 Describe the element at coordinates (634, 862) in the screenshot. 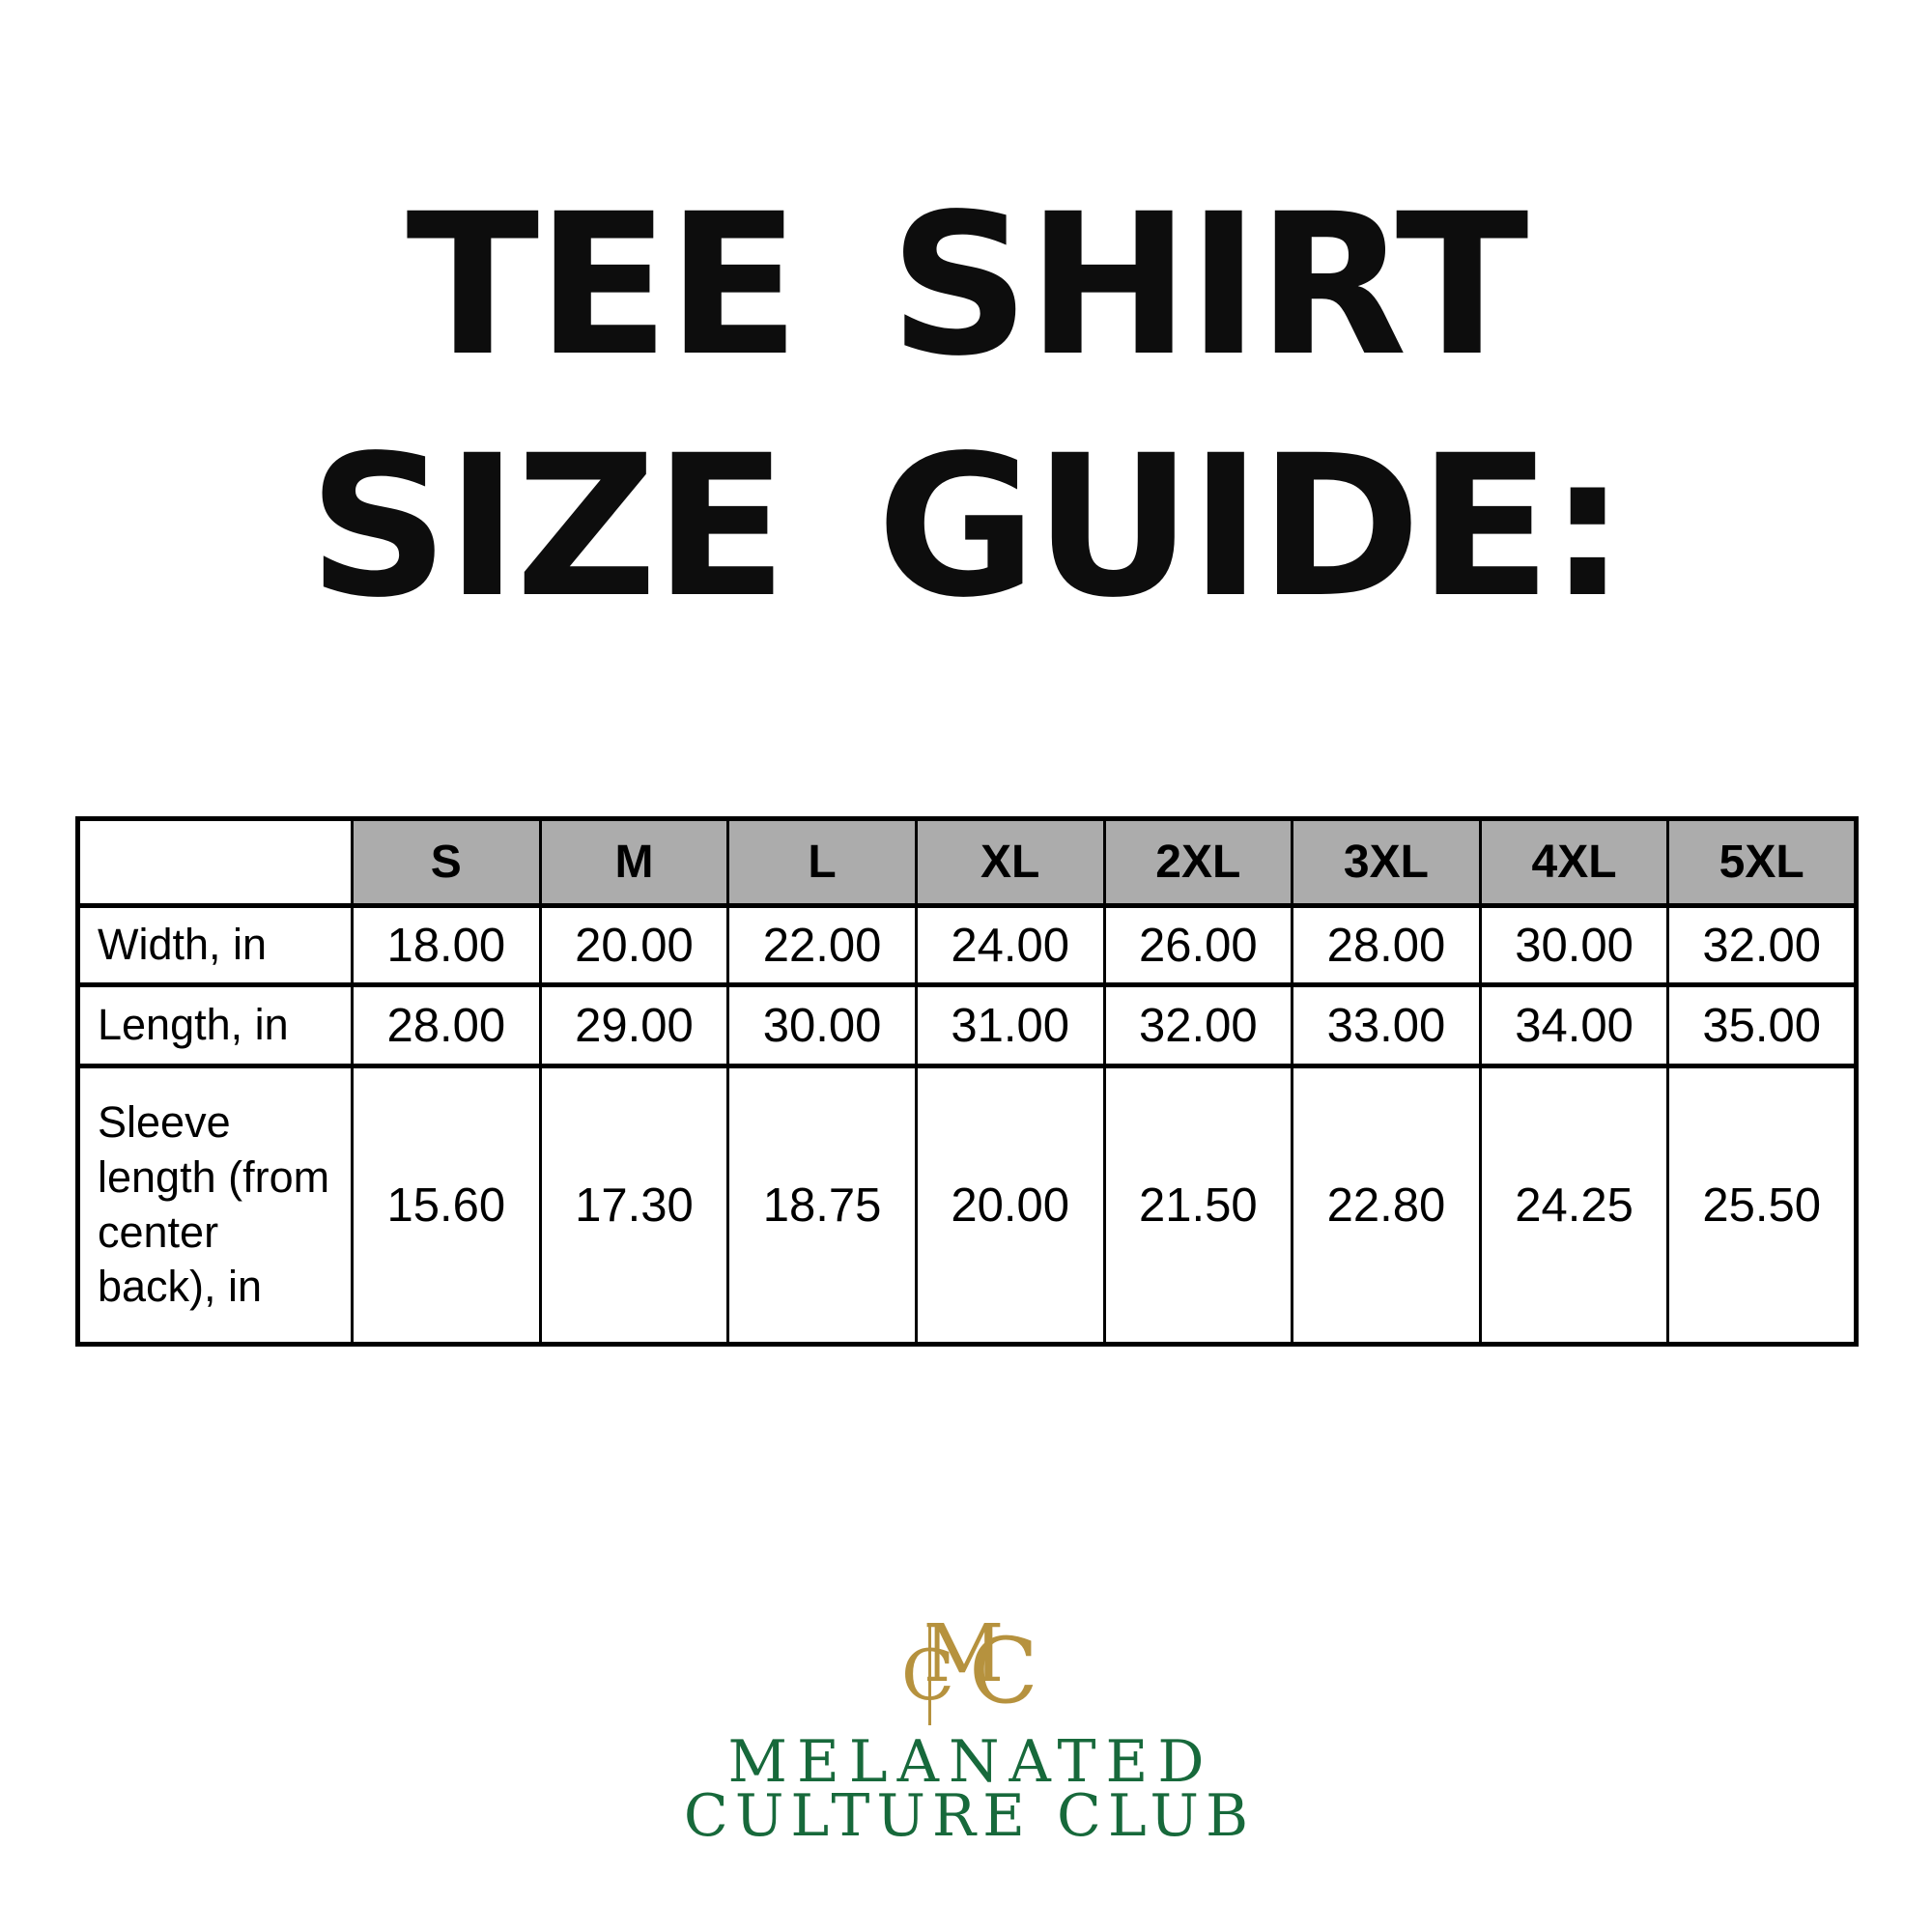

I see `size-column-header-m: M` at that location.